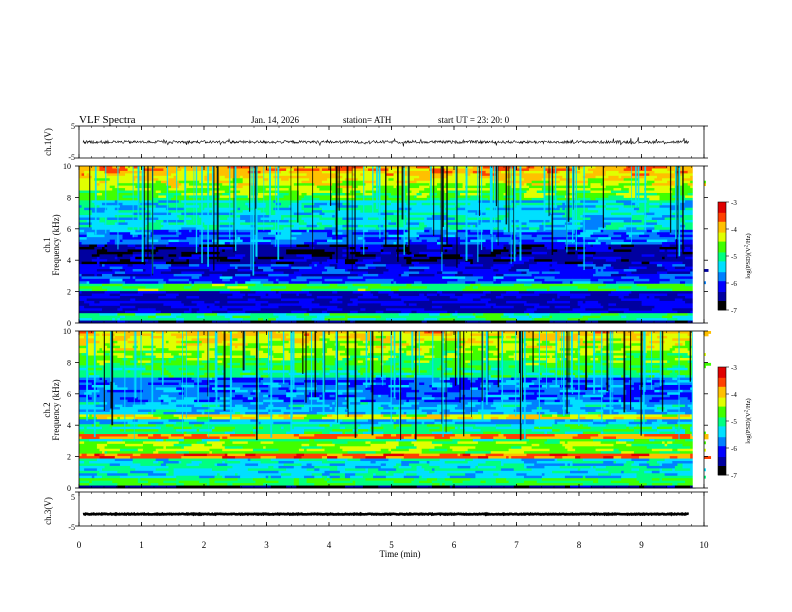  What do you see at coordinates (722, 208) in the screenshot?
I see `colorbar-swatch` at bounding box center [722, 208].